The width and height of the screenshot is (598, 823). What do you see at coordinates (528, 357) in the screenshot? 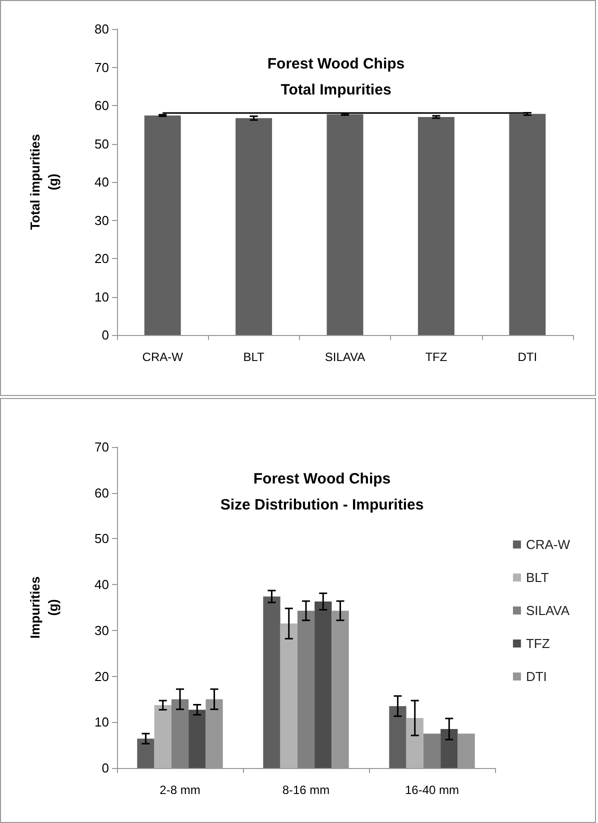
I see `x-tick-label: DTI` at bounding box center [528, 357].